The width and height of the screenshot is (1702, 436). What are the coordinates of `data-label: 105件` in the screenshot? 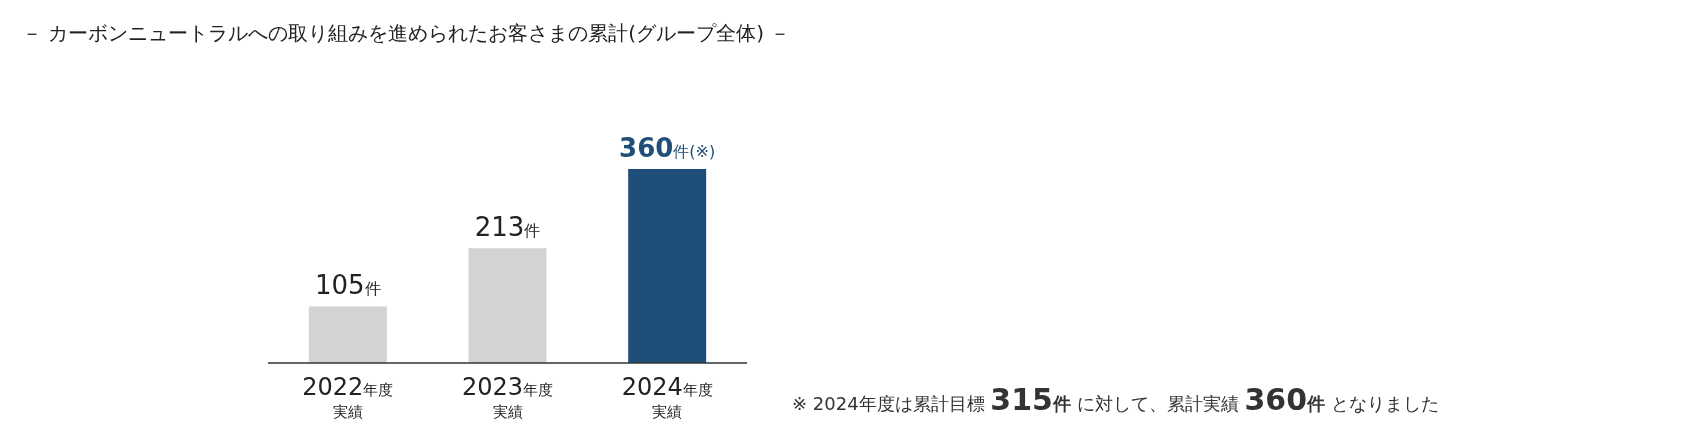 It's located at (348, 285).